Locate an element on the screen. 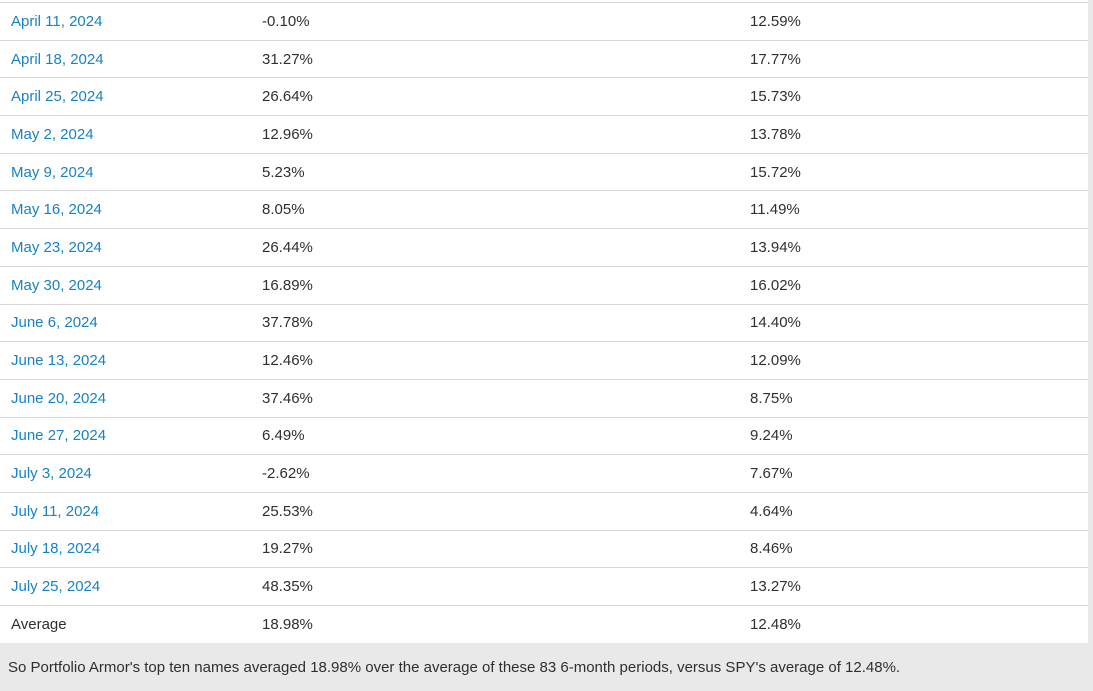 The image size is (1093, 691). table-row: May 16, 2024 8.05% 11.49% is located at coordinates (544, 209).